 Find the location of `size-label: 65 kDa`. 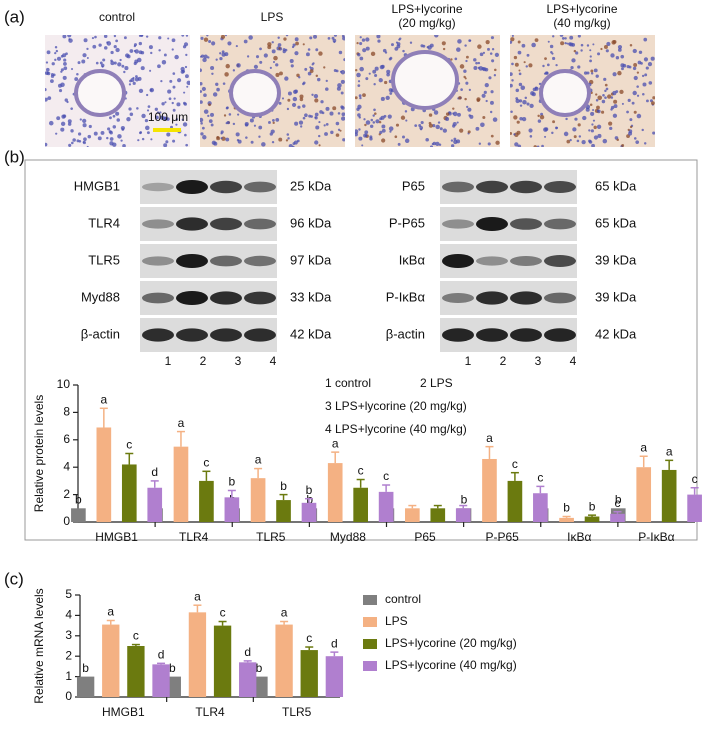

size-label: 65 kDa is located at coordinates (616, 222).